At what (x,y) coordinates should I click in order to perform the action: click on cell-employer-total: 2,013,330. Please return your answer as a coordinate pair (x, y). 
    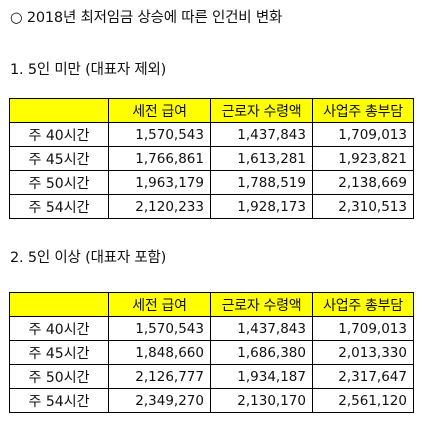
    Looking at the image, I should click on (363, 352).